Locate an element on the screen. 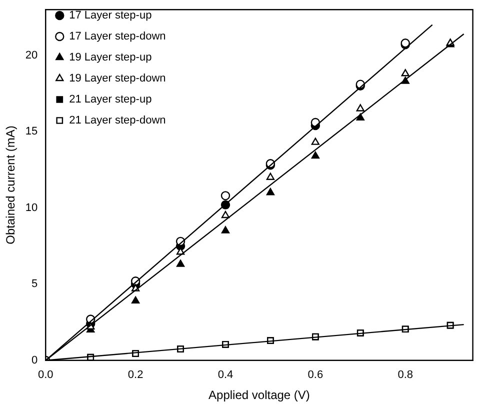 This screenshot has height=407, width=478. x-axis-title: Applied voltage (V) is located at coordinates (259, 395).